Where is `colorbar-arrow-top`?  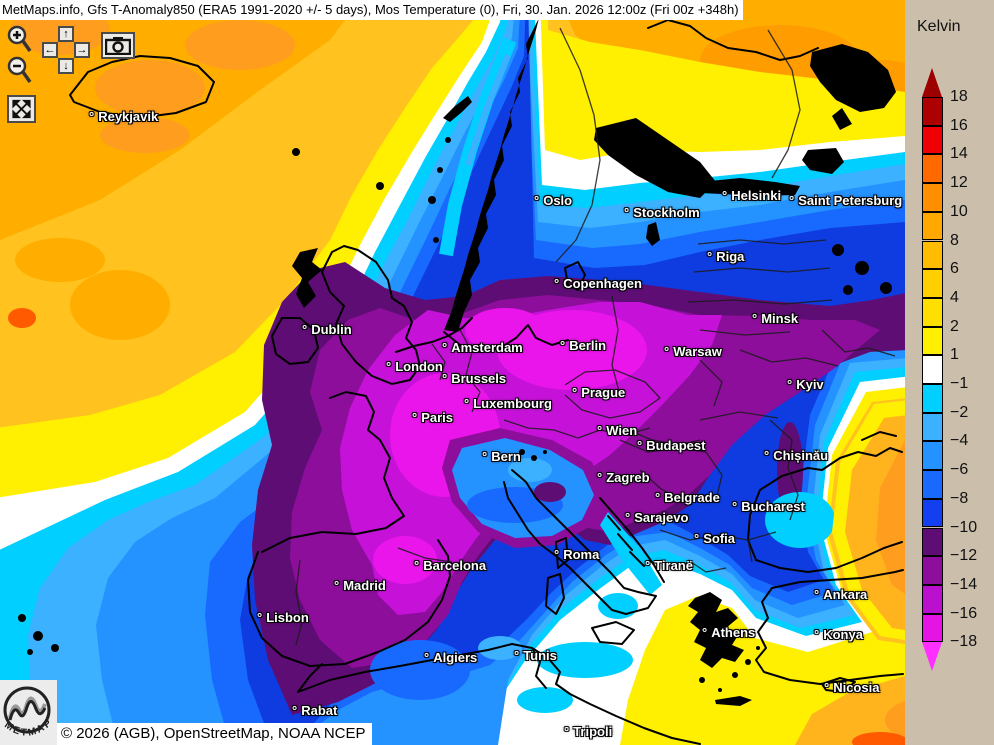 colorbar-arrow-top is located at coordinates (932, 82).